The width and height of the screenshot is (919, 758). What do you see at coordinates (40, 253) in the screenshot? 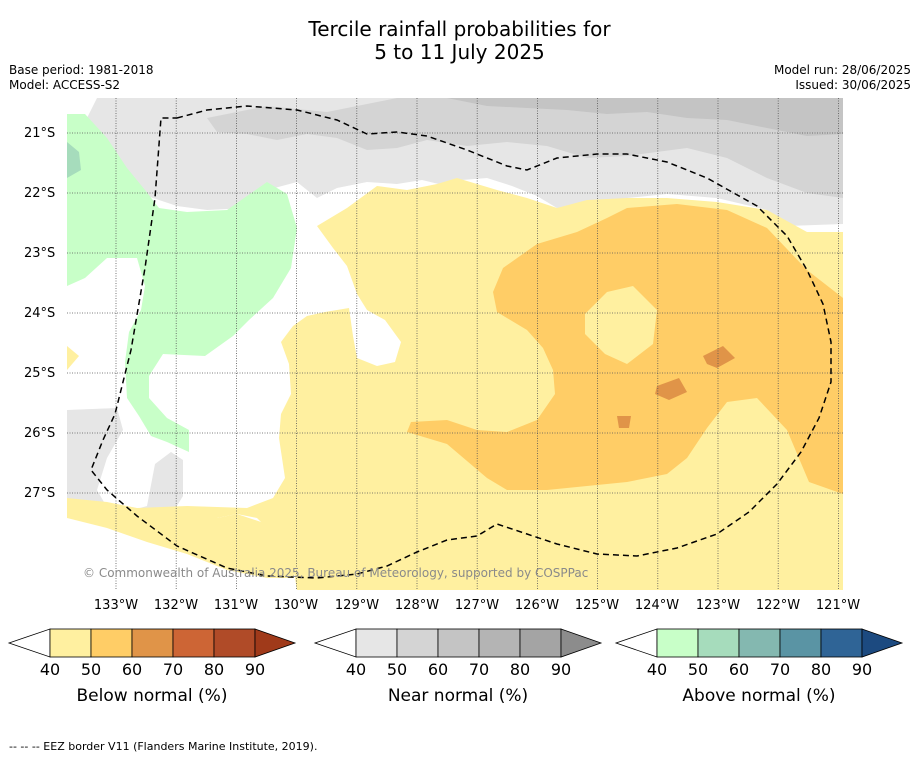
I see `lat-label-23: 23°S` at bounding box center [40, 253].